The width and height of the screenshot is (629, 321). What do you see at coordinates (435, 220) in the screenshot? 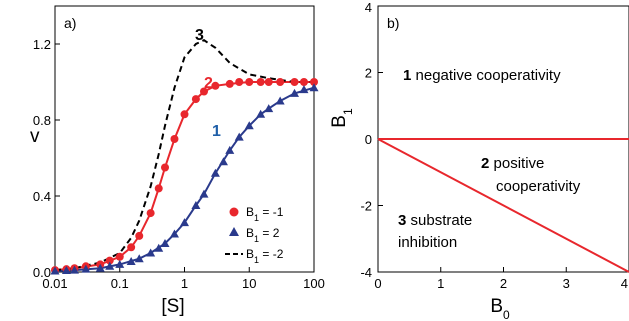
I see `region-3-label: 3 substrate` at bounding box center [435, 220].